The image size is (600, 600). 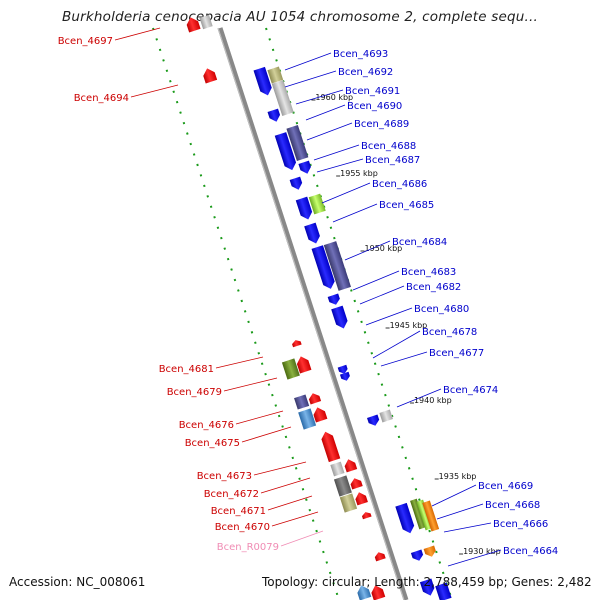 What do you see at coordinates (433, 287) in the screenshot?
I see `forward-gene-label: Bcen_4682` at bounding box center [433, 287].